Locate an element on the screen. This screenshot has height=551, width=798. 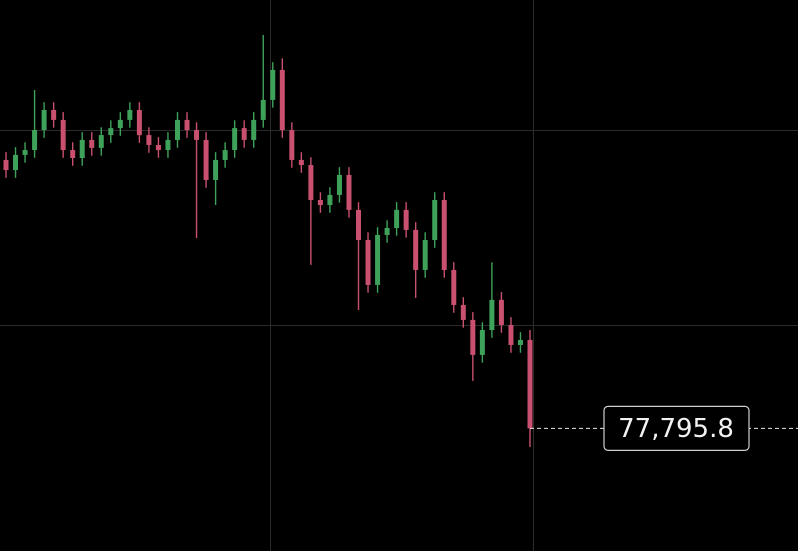
price-label-box is located at coordinates (676, 428).